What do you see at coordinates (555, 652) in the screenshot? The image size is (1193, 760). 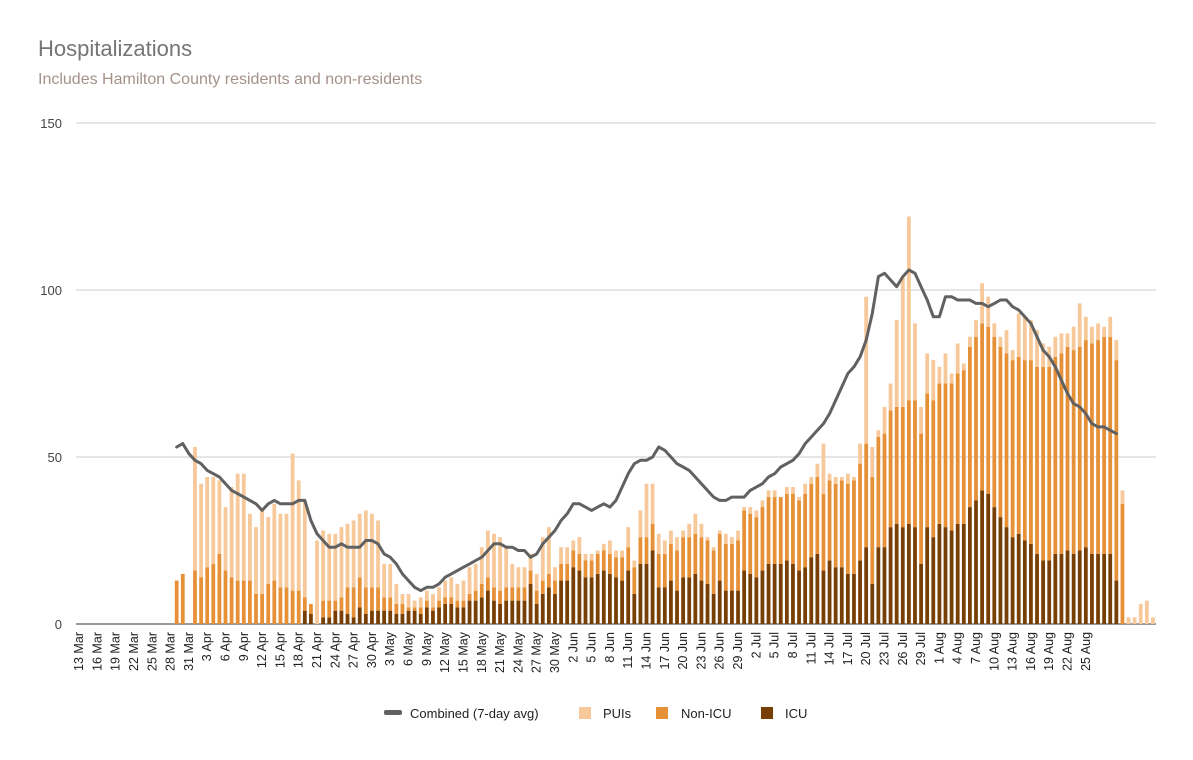 I see `x-tick-label: 30 May` at bounding box center [555, 652].